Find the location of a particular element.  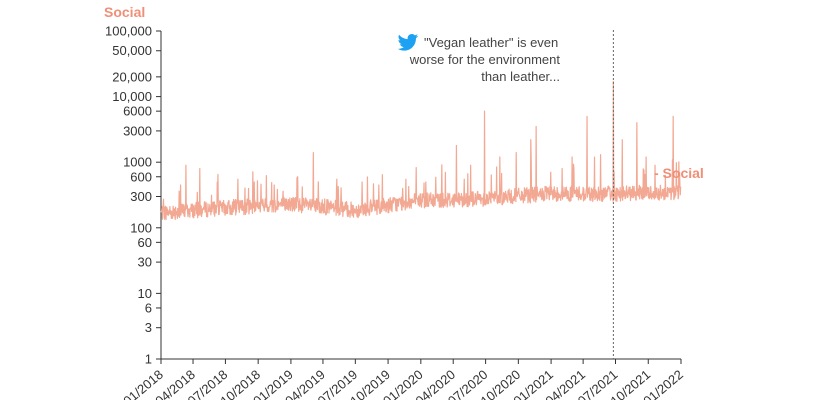

y-tick-label: 3000 is located at coordinates (137, 130).